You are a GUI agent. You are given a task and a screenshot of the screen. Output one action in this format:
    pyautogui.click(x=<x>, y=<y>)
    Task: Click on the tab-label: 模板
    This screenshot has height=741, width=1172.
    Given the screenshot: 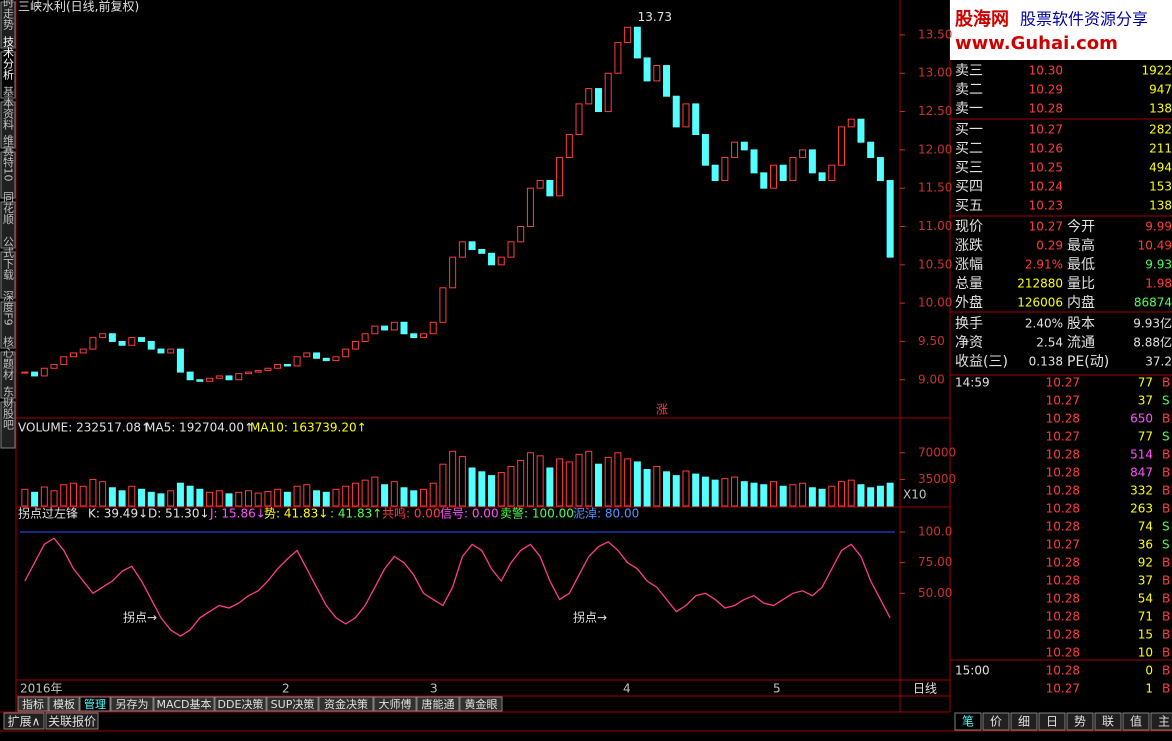 What is the action you would take?
    pyautogui.click(x=64, y=704)
    